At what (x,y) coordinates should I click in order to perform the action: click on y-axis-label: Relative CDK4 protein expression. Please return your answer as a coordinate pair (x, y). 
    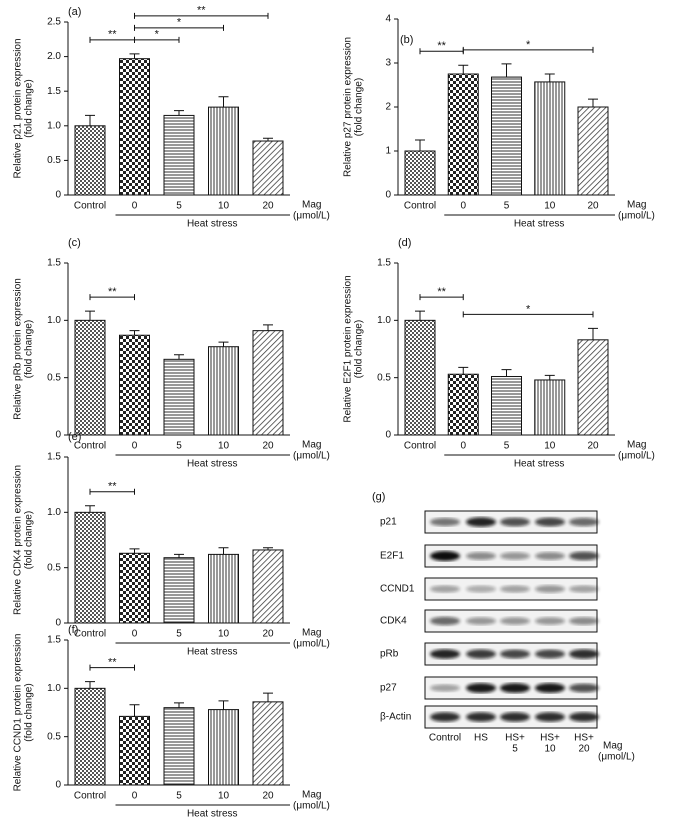
    Looking at the image, I should click on (18, 540).